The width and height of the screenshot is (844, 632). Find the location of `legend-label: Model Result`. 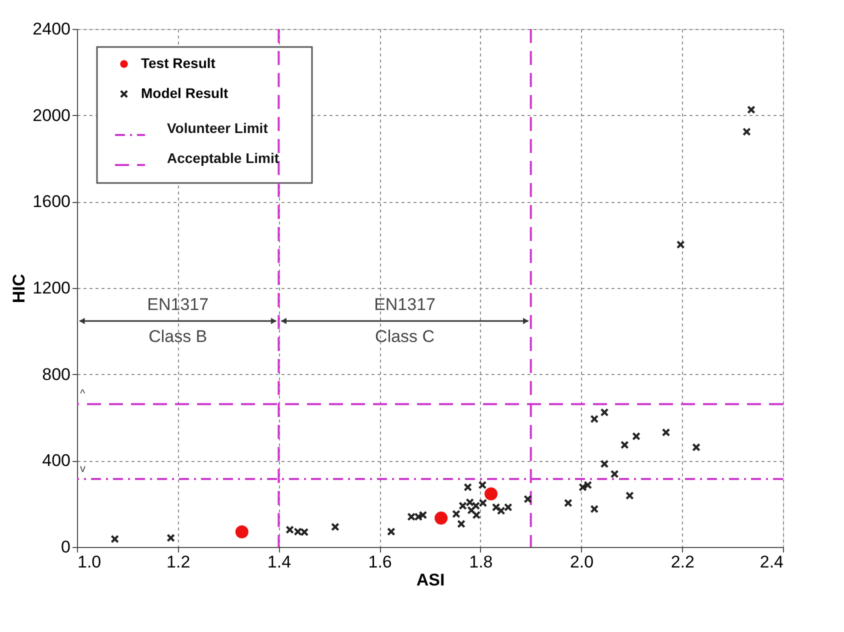

legend-label: Model Result is located at coordinates (184, 93).